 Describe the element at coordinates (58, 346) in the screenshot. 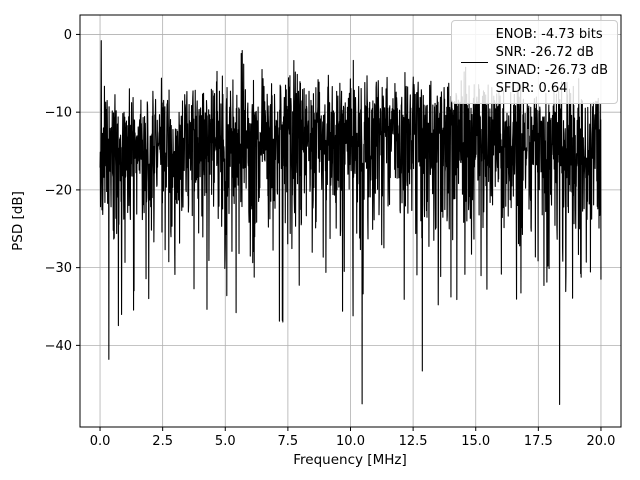

I see `y-tick-label: −40` at that location.